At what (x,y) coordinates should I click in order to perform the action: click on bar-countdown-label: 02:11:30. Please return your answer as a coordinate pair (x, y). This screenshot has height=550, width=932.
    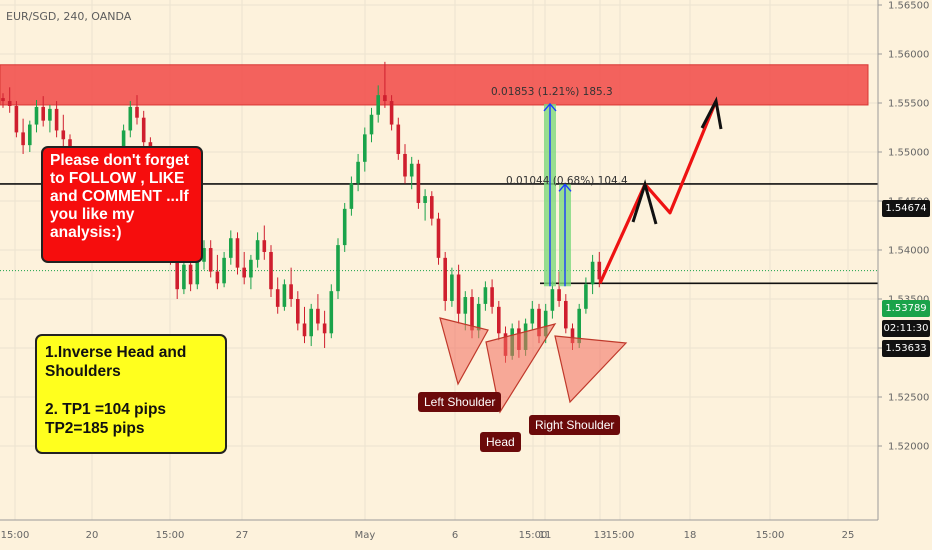
    Looking at the image, I should click on (906, 328).